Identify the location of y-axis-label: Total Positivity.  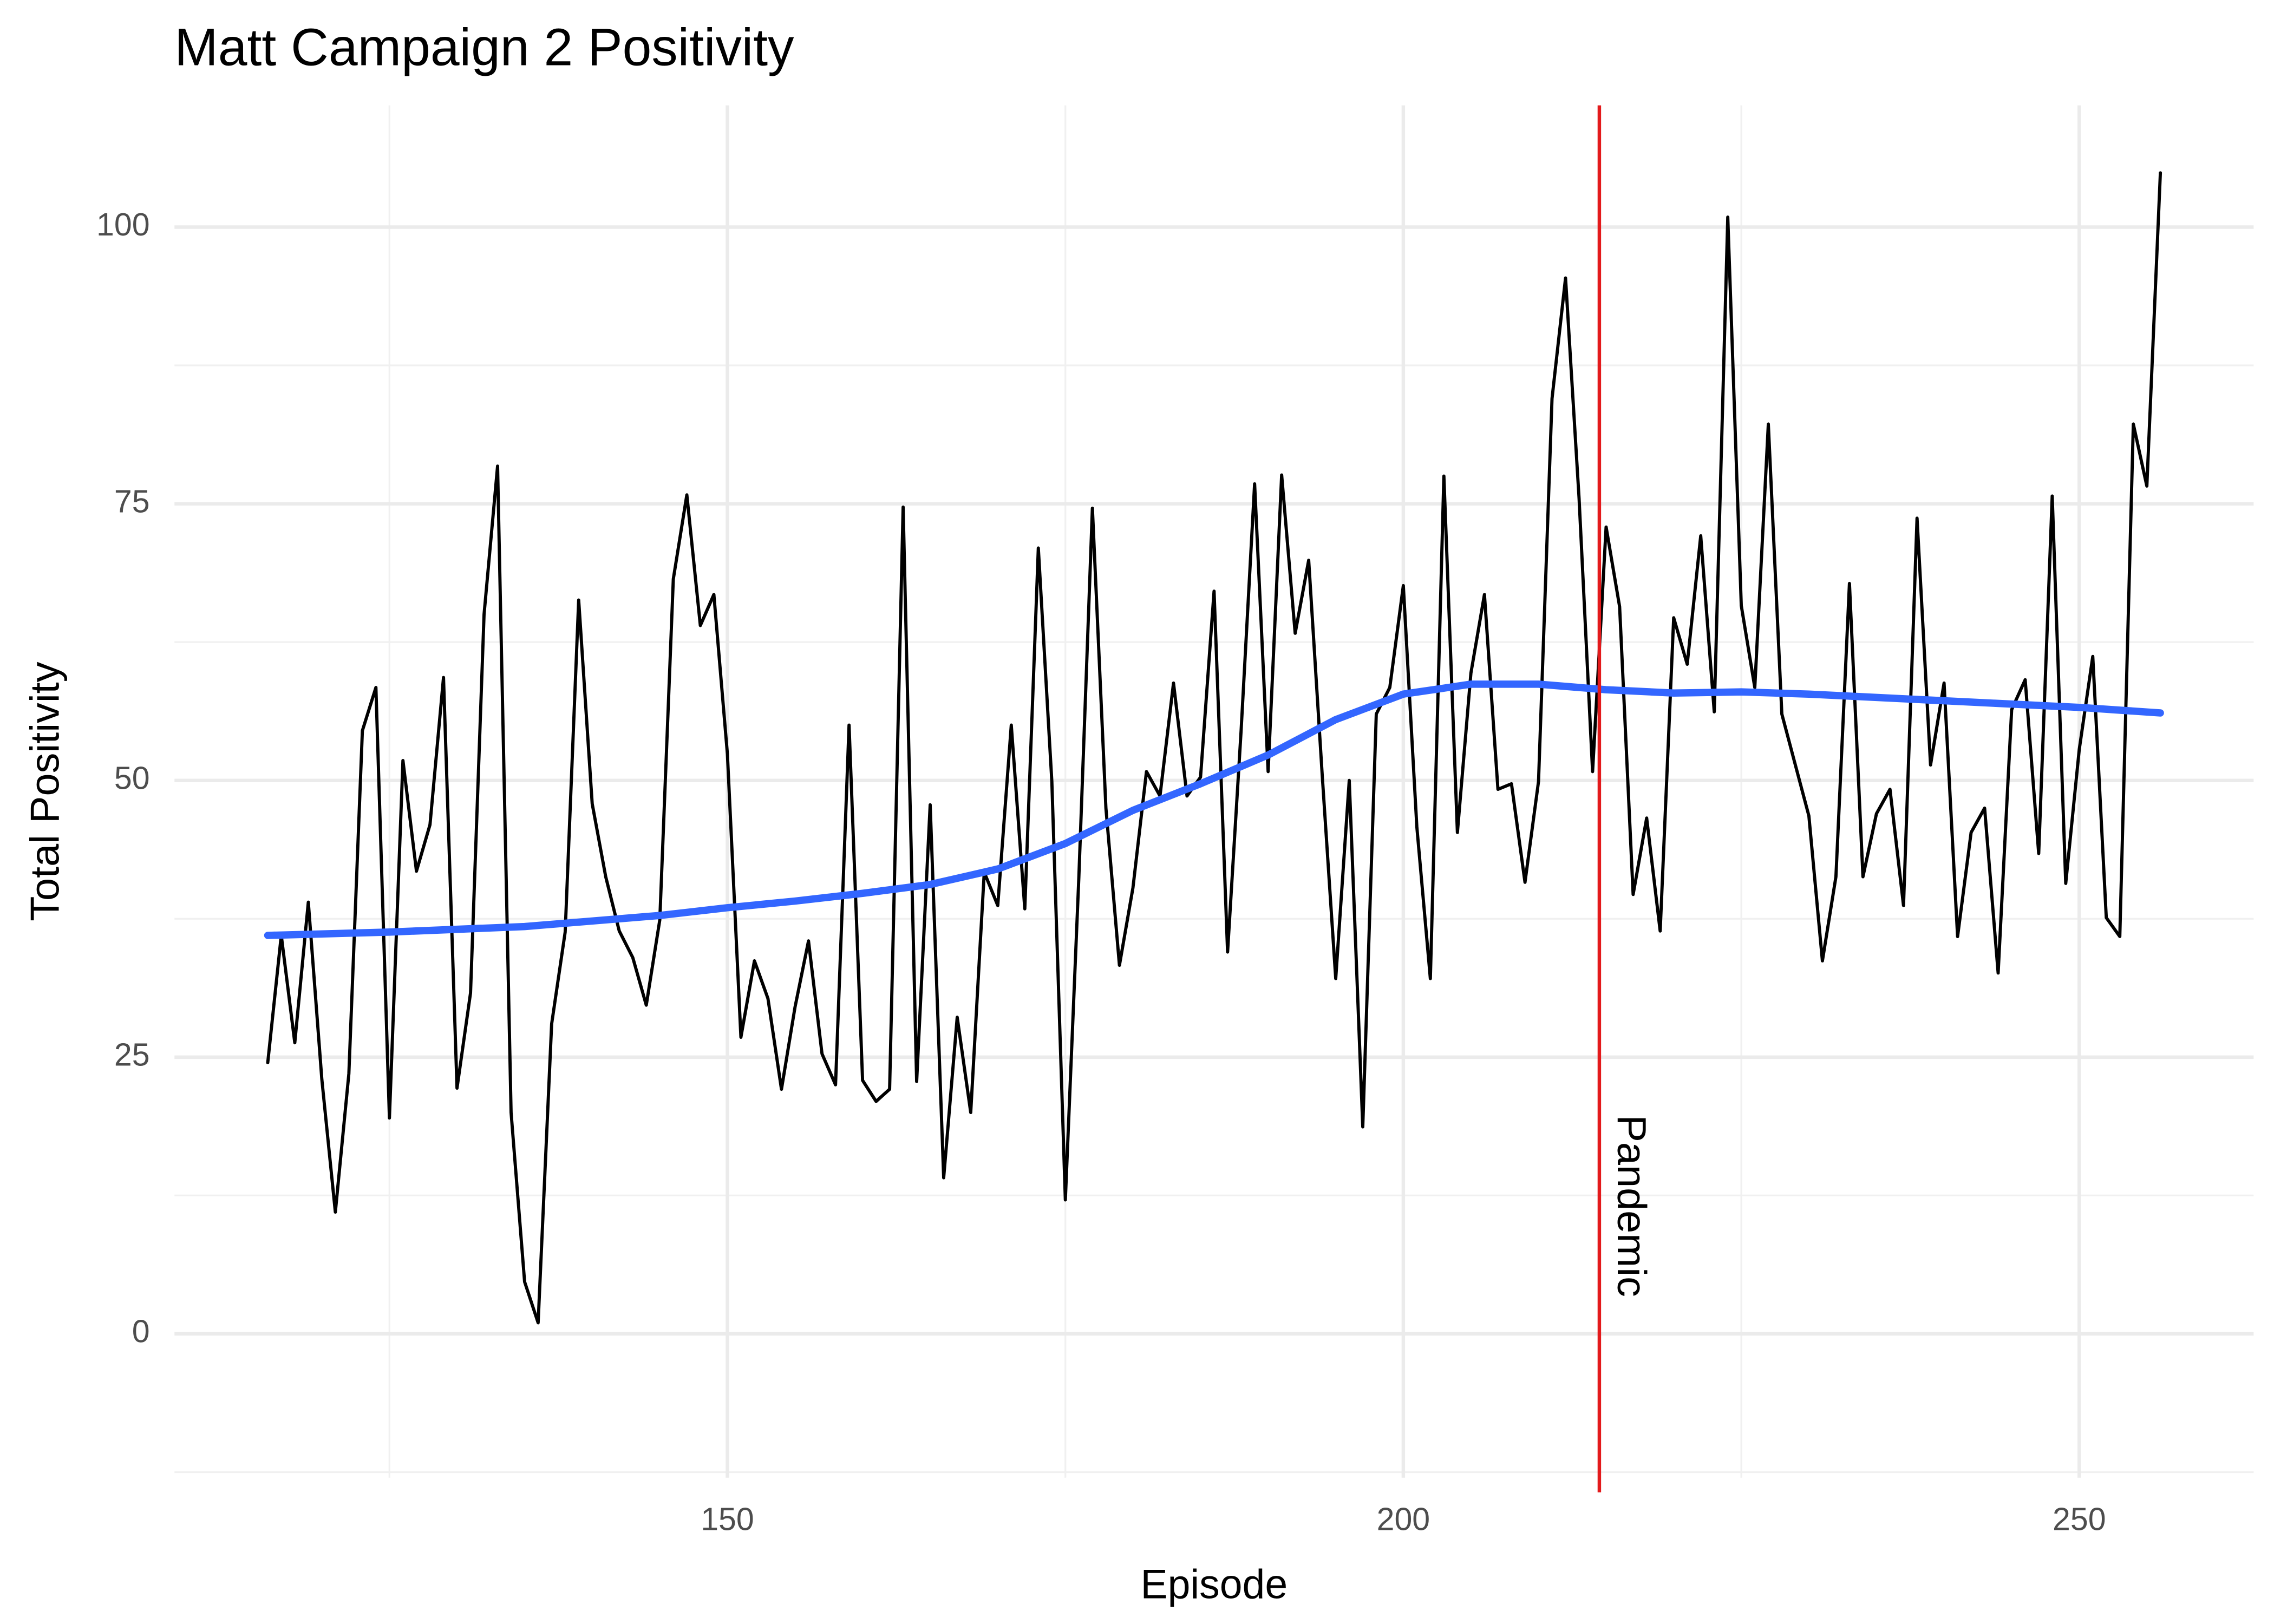
(45, 791).